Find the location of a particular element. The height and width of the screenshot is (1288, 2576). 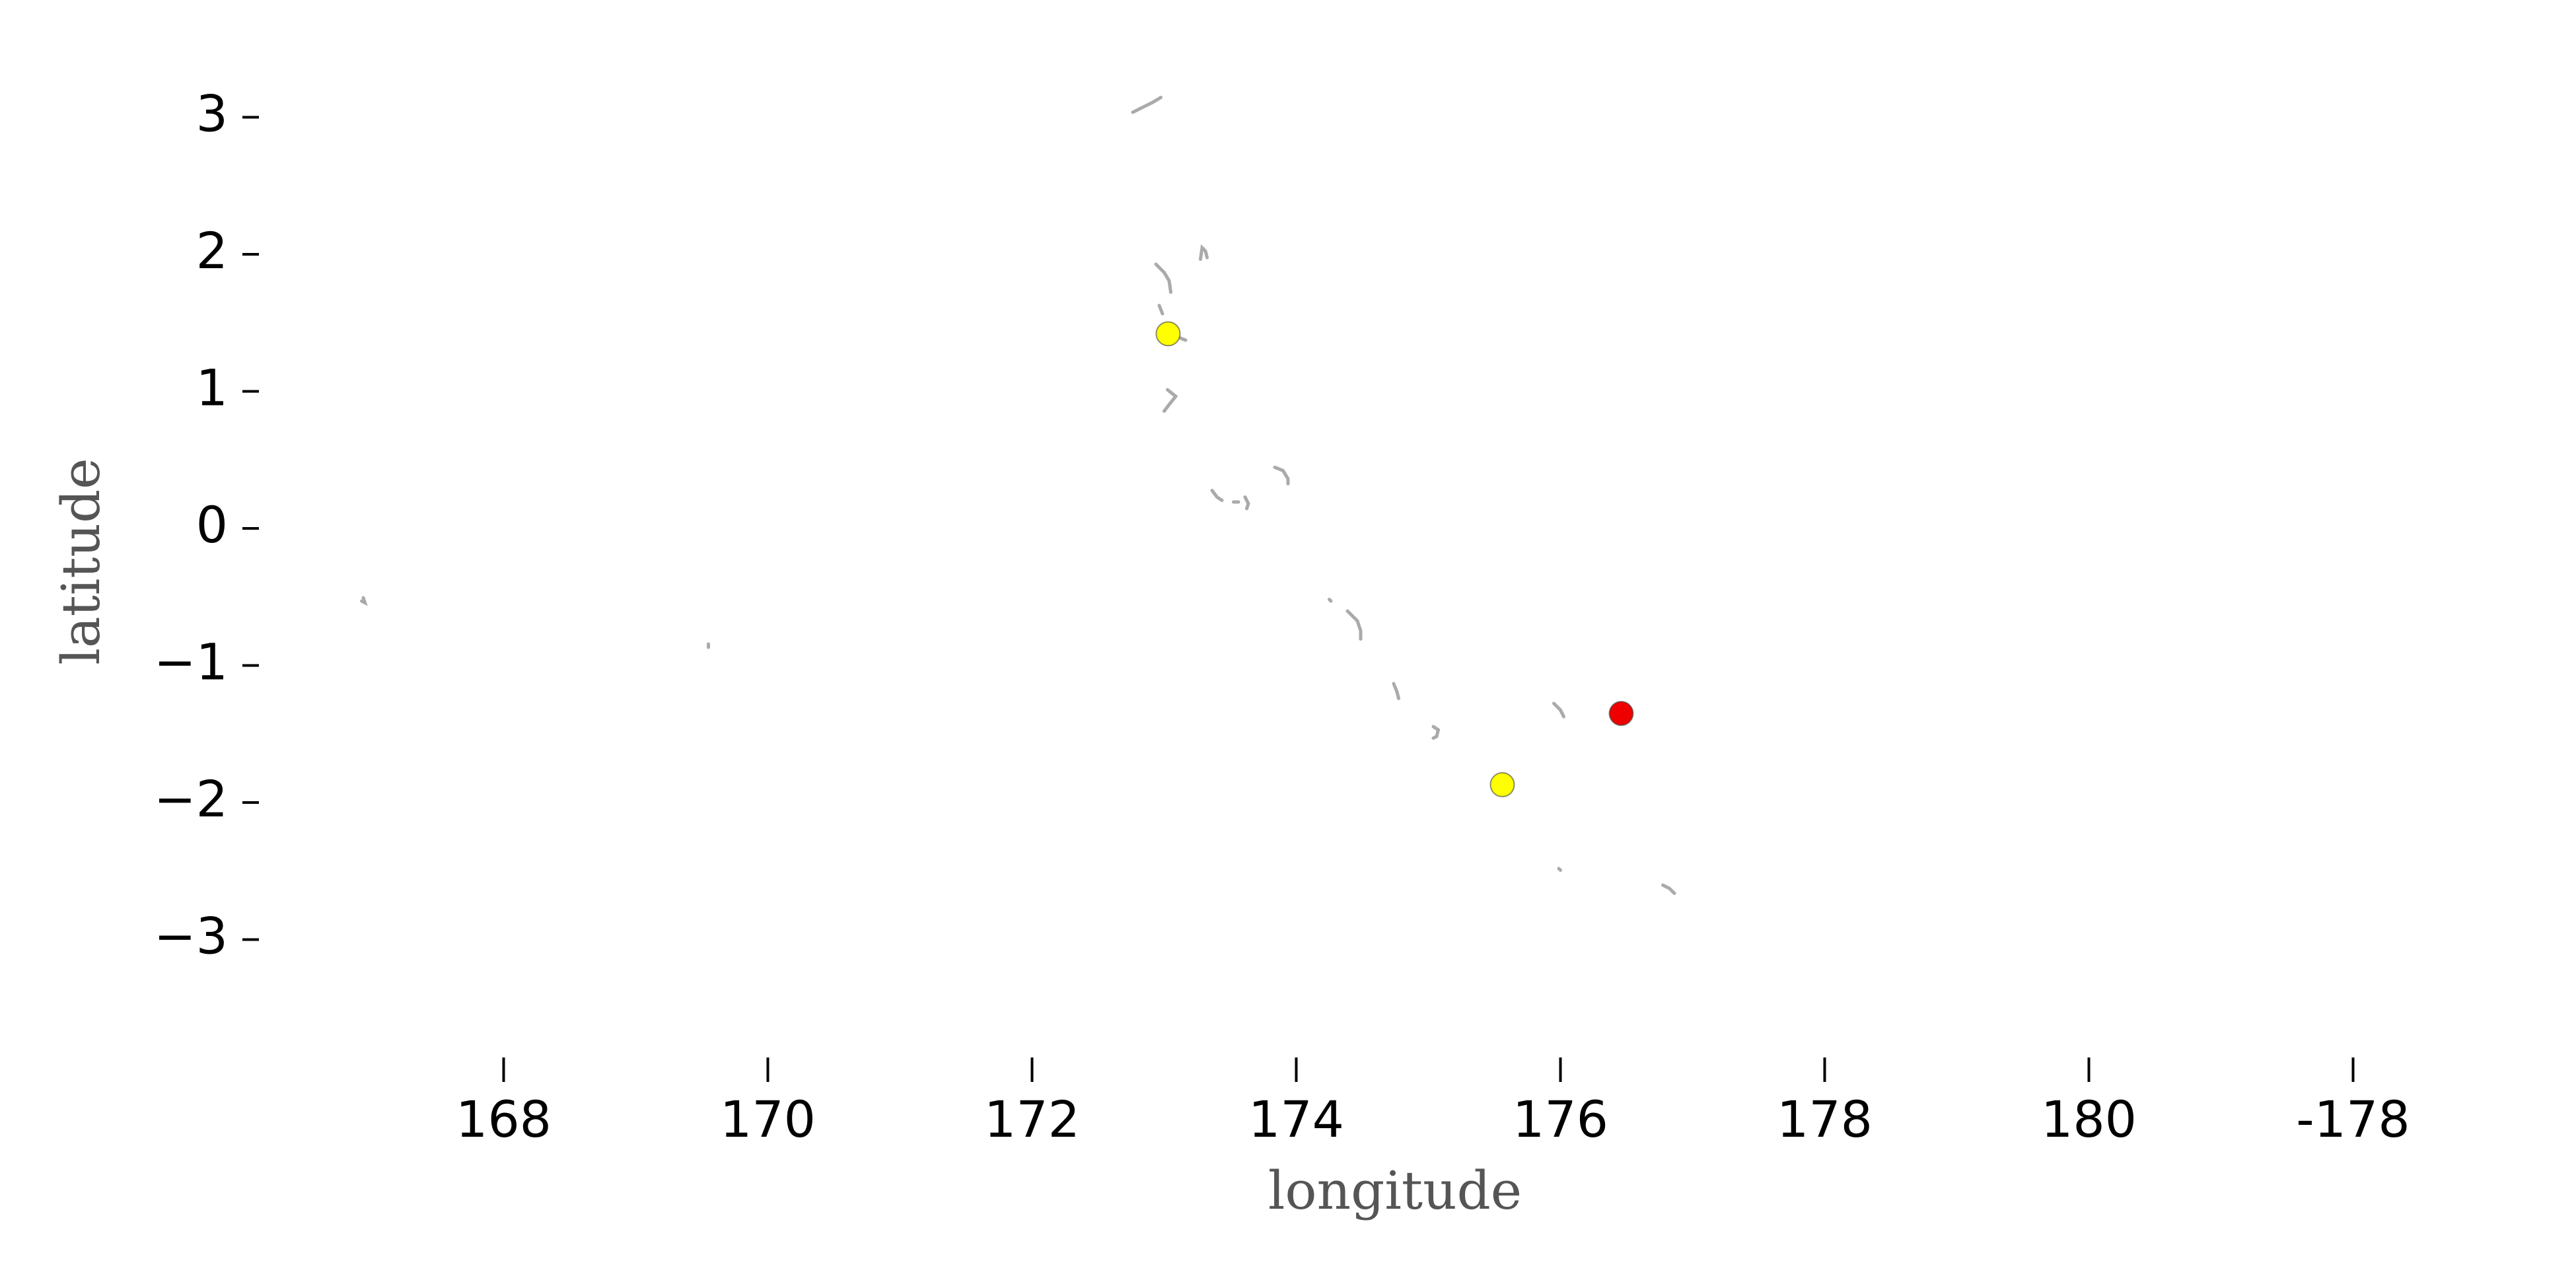

x-axis-label: longitude is located at coordinates (1395, 1190).